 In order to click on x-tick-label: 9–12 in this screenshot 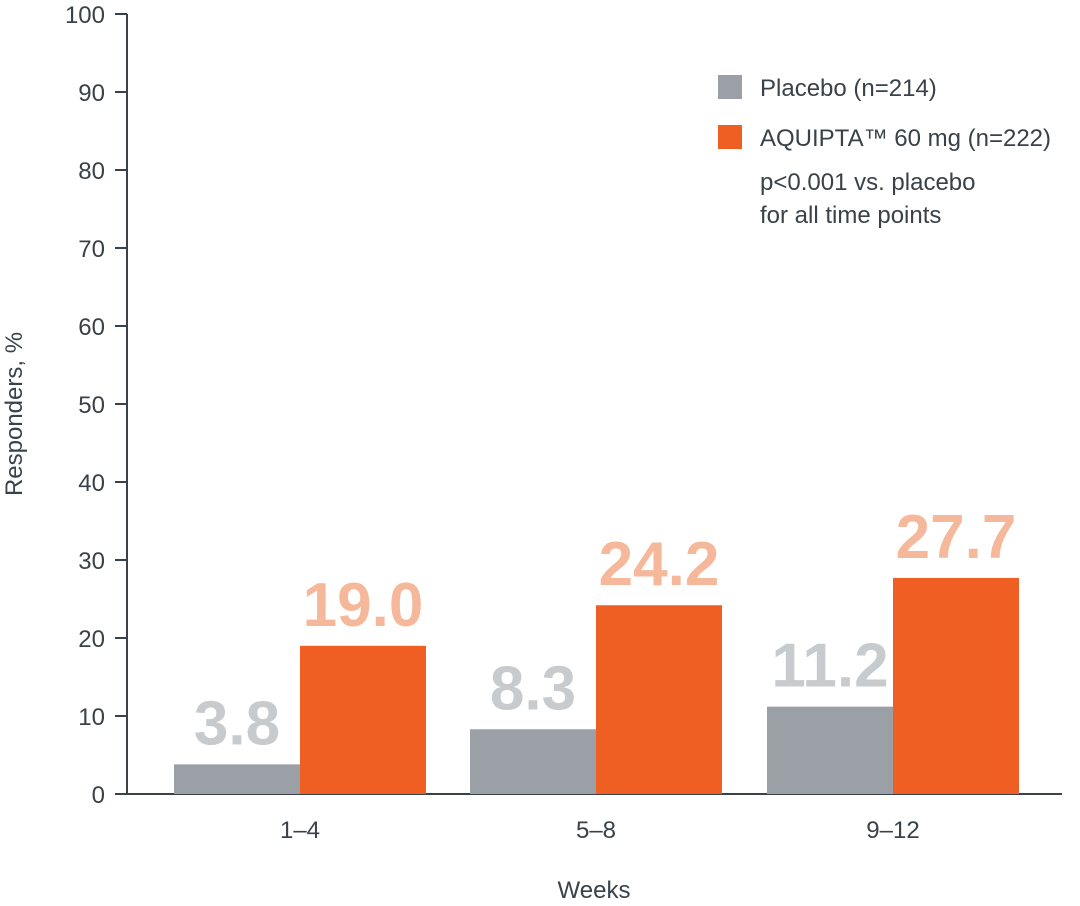, I will do `click(892, 830)`.